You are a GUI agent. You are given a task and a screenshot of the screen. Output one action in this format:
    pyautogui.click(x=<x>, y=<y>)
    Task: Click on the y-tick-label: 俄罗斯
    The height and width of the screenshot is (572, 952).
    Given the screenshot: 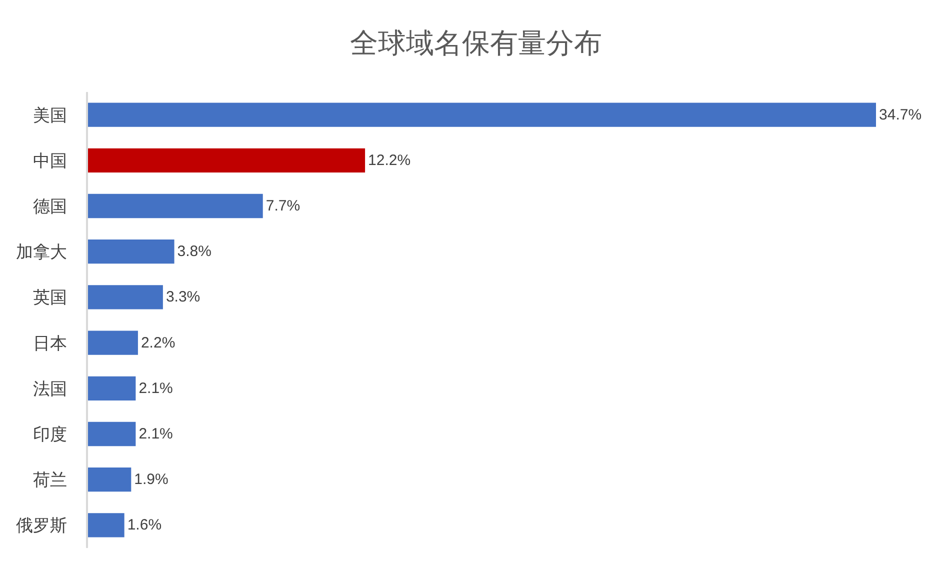 What is the action you would take?
    pyautogui.click(x=41, y=526)
    